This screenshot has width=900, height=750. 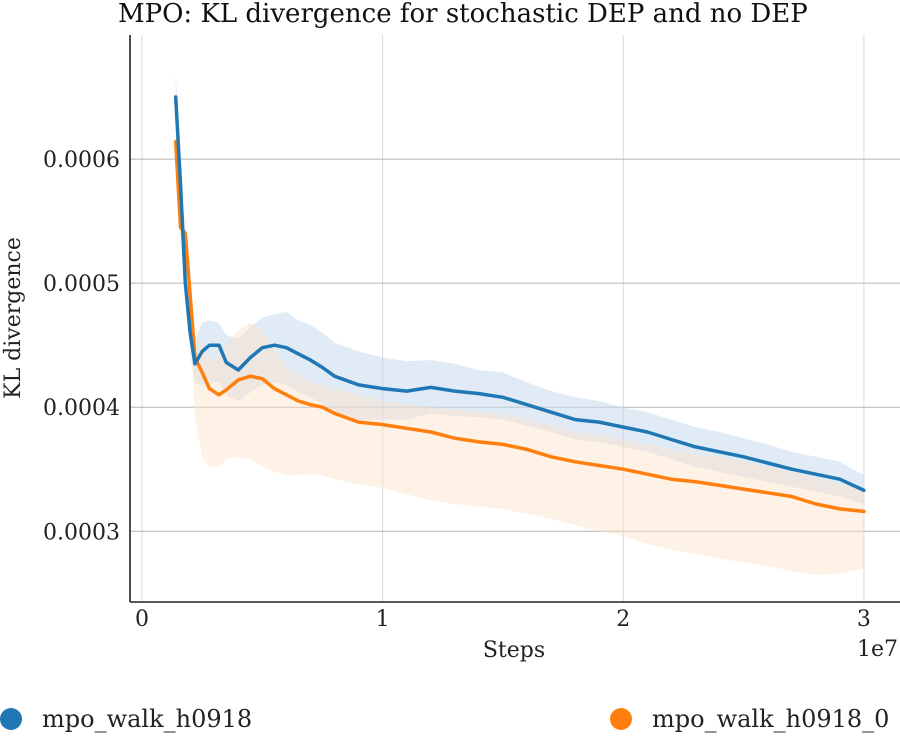 I want to click on y-tick-label: 0.0006, so click(x=81, y=160).